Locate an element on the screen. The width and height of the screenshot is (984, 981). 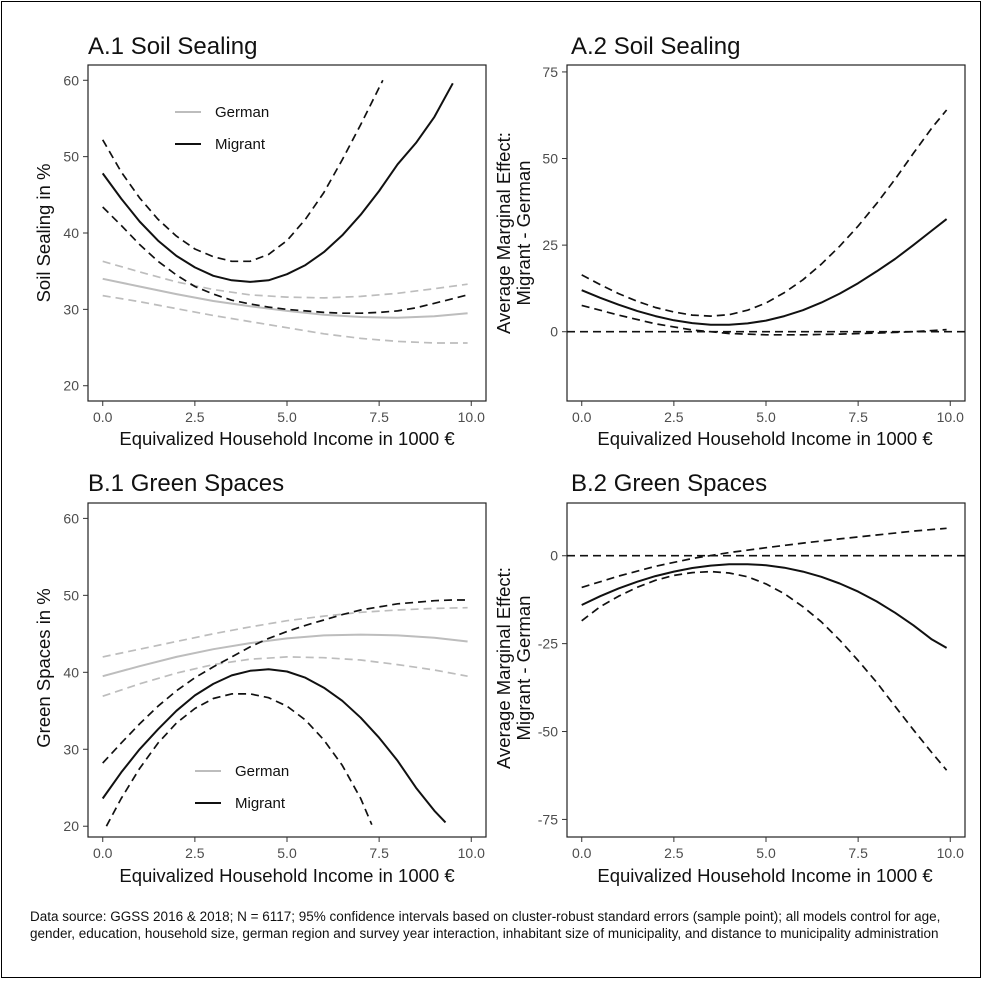
y-tick-label: 75 is located at coordinates (550, 72).